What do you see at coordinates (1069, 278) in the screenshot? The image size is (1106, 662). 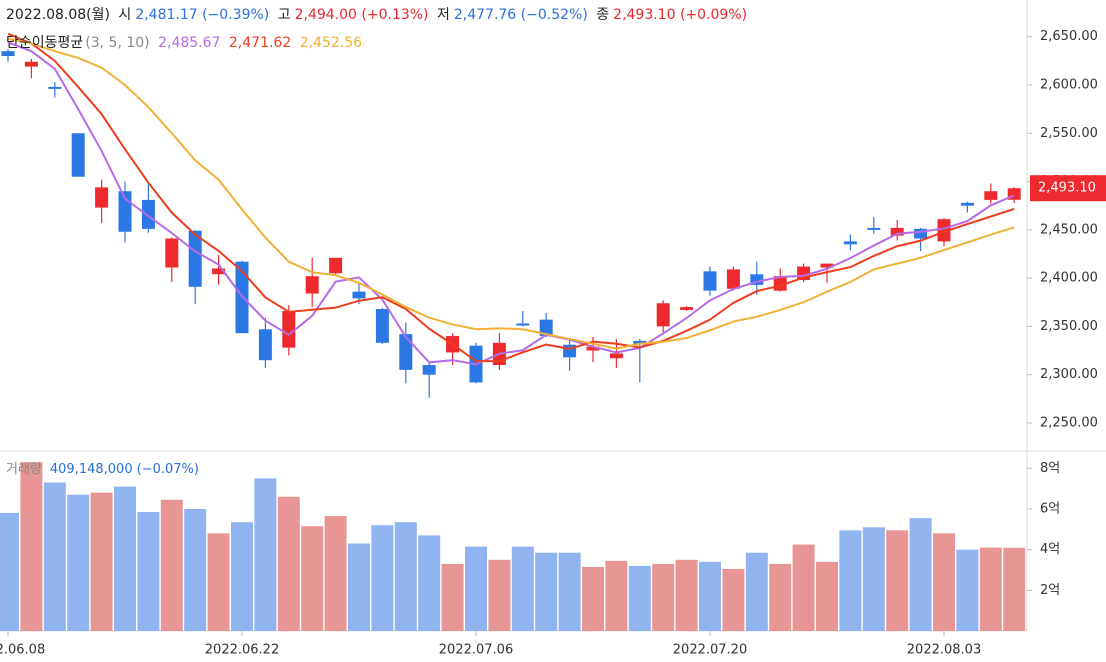 I see `y-tick-label: 2,400.00` at bounding box center [1069, 278].